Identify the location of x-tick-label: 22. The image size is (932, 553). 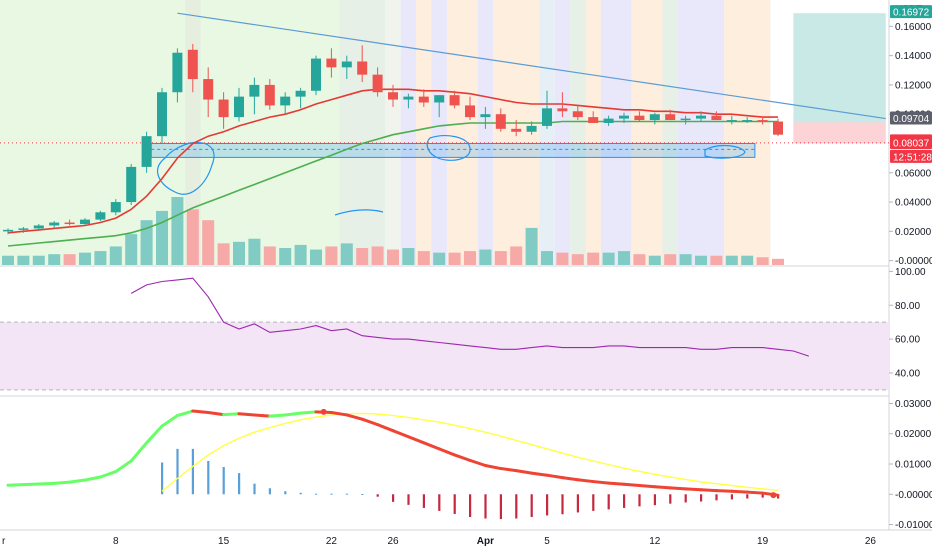
(332, 541).